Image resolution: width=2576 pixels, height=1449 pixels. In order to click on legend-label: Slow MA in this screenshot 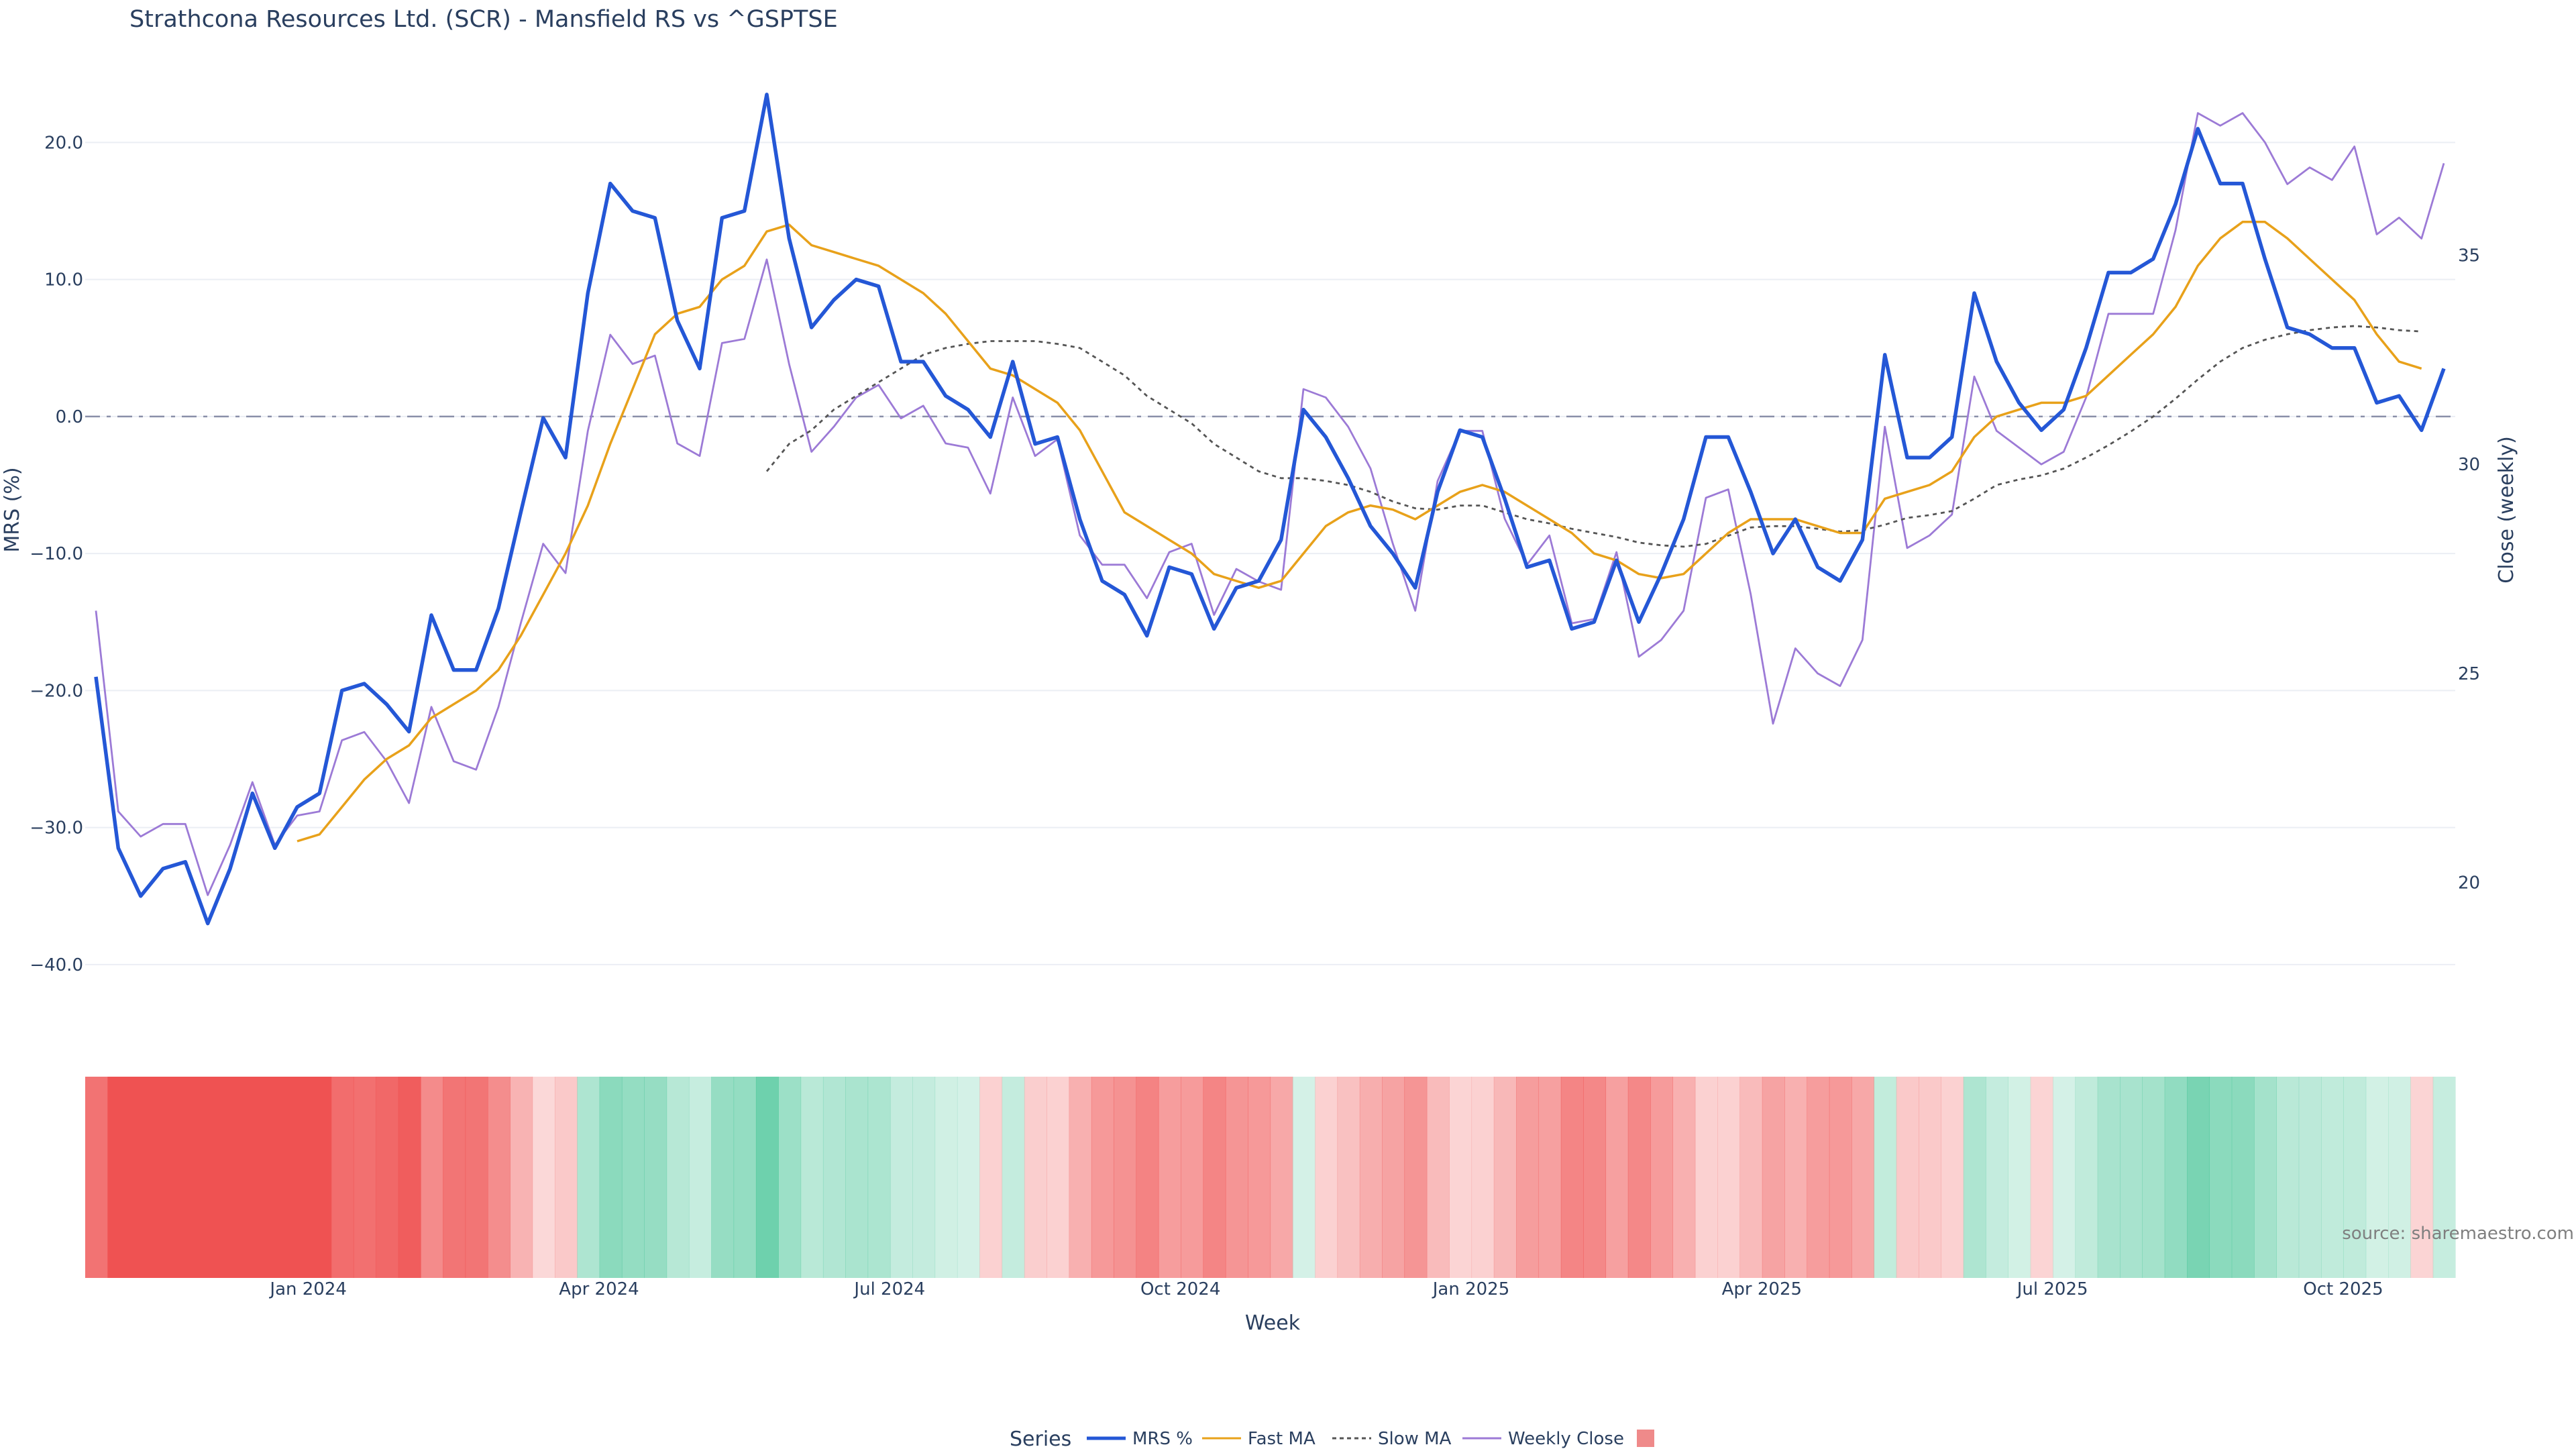, I will do `click(1415, 1439)`.